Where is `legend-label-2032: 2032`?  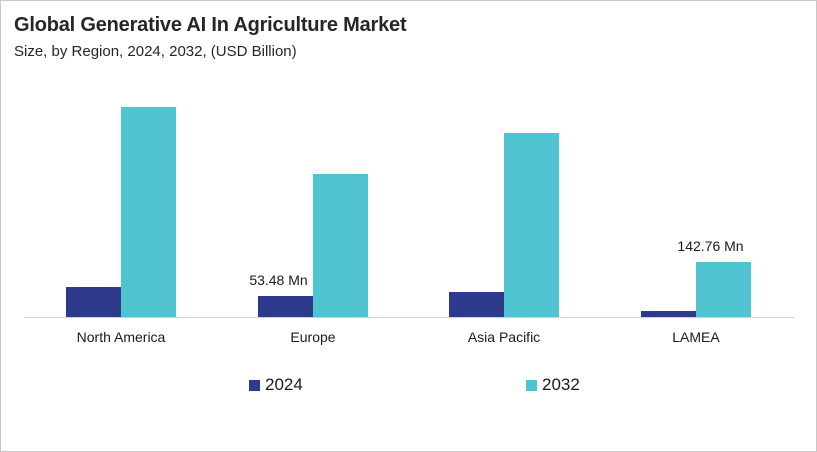 legend-label-2032: 2032 is located at coordinates (561, 384).